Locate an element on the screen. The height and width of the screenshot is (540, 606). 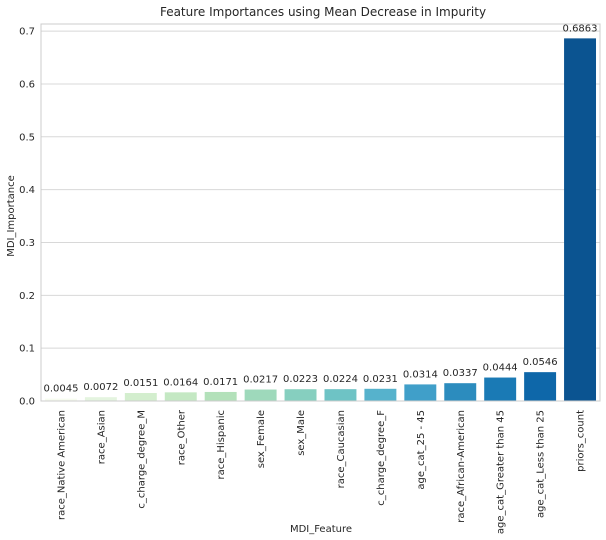
x-tick-label: race_Hispanic is located at coordinates (221, 445).